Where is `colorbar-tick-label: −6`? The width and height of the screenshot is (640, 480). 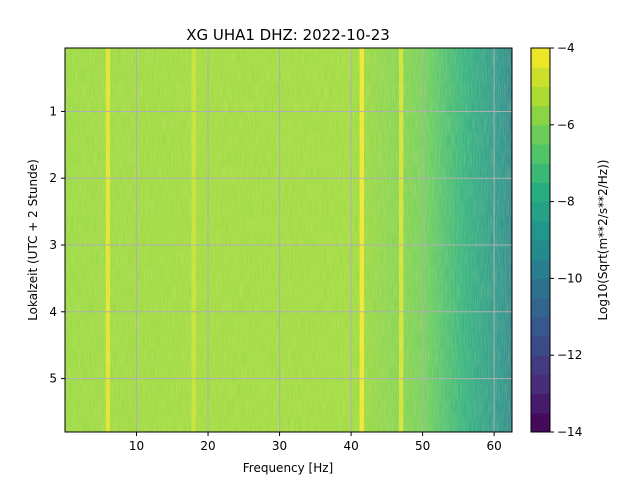 colorbar-tick-label: −6 is located at coordinates (566, 125).